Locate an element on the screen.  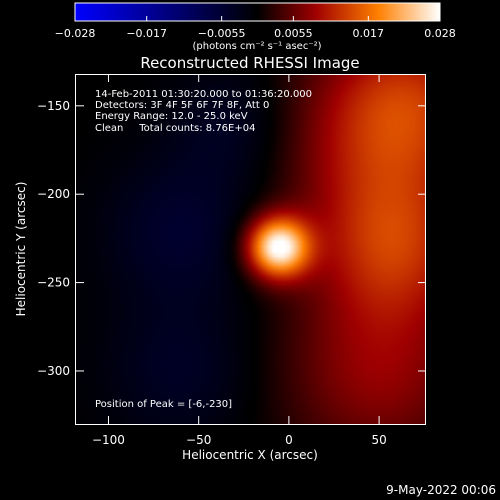
annotation-time-range: 14-Feb-2011 01:30:20.000 to 01:36:20.000 is located at coordinates (203, 94).